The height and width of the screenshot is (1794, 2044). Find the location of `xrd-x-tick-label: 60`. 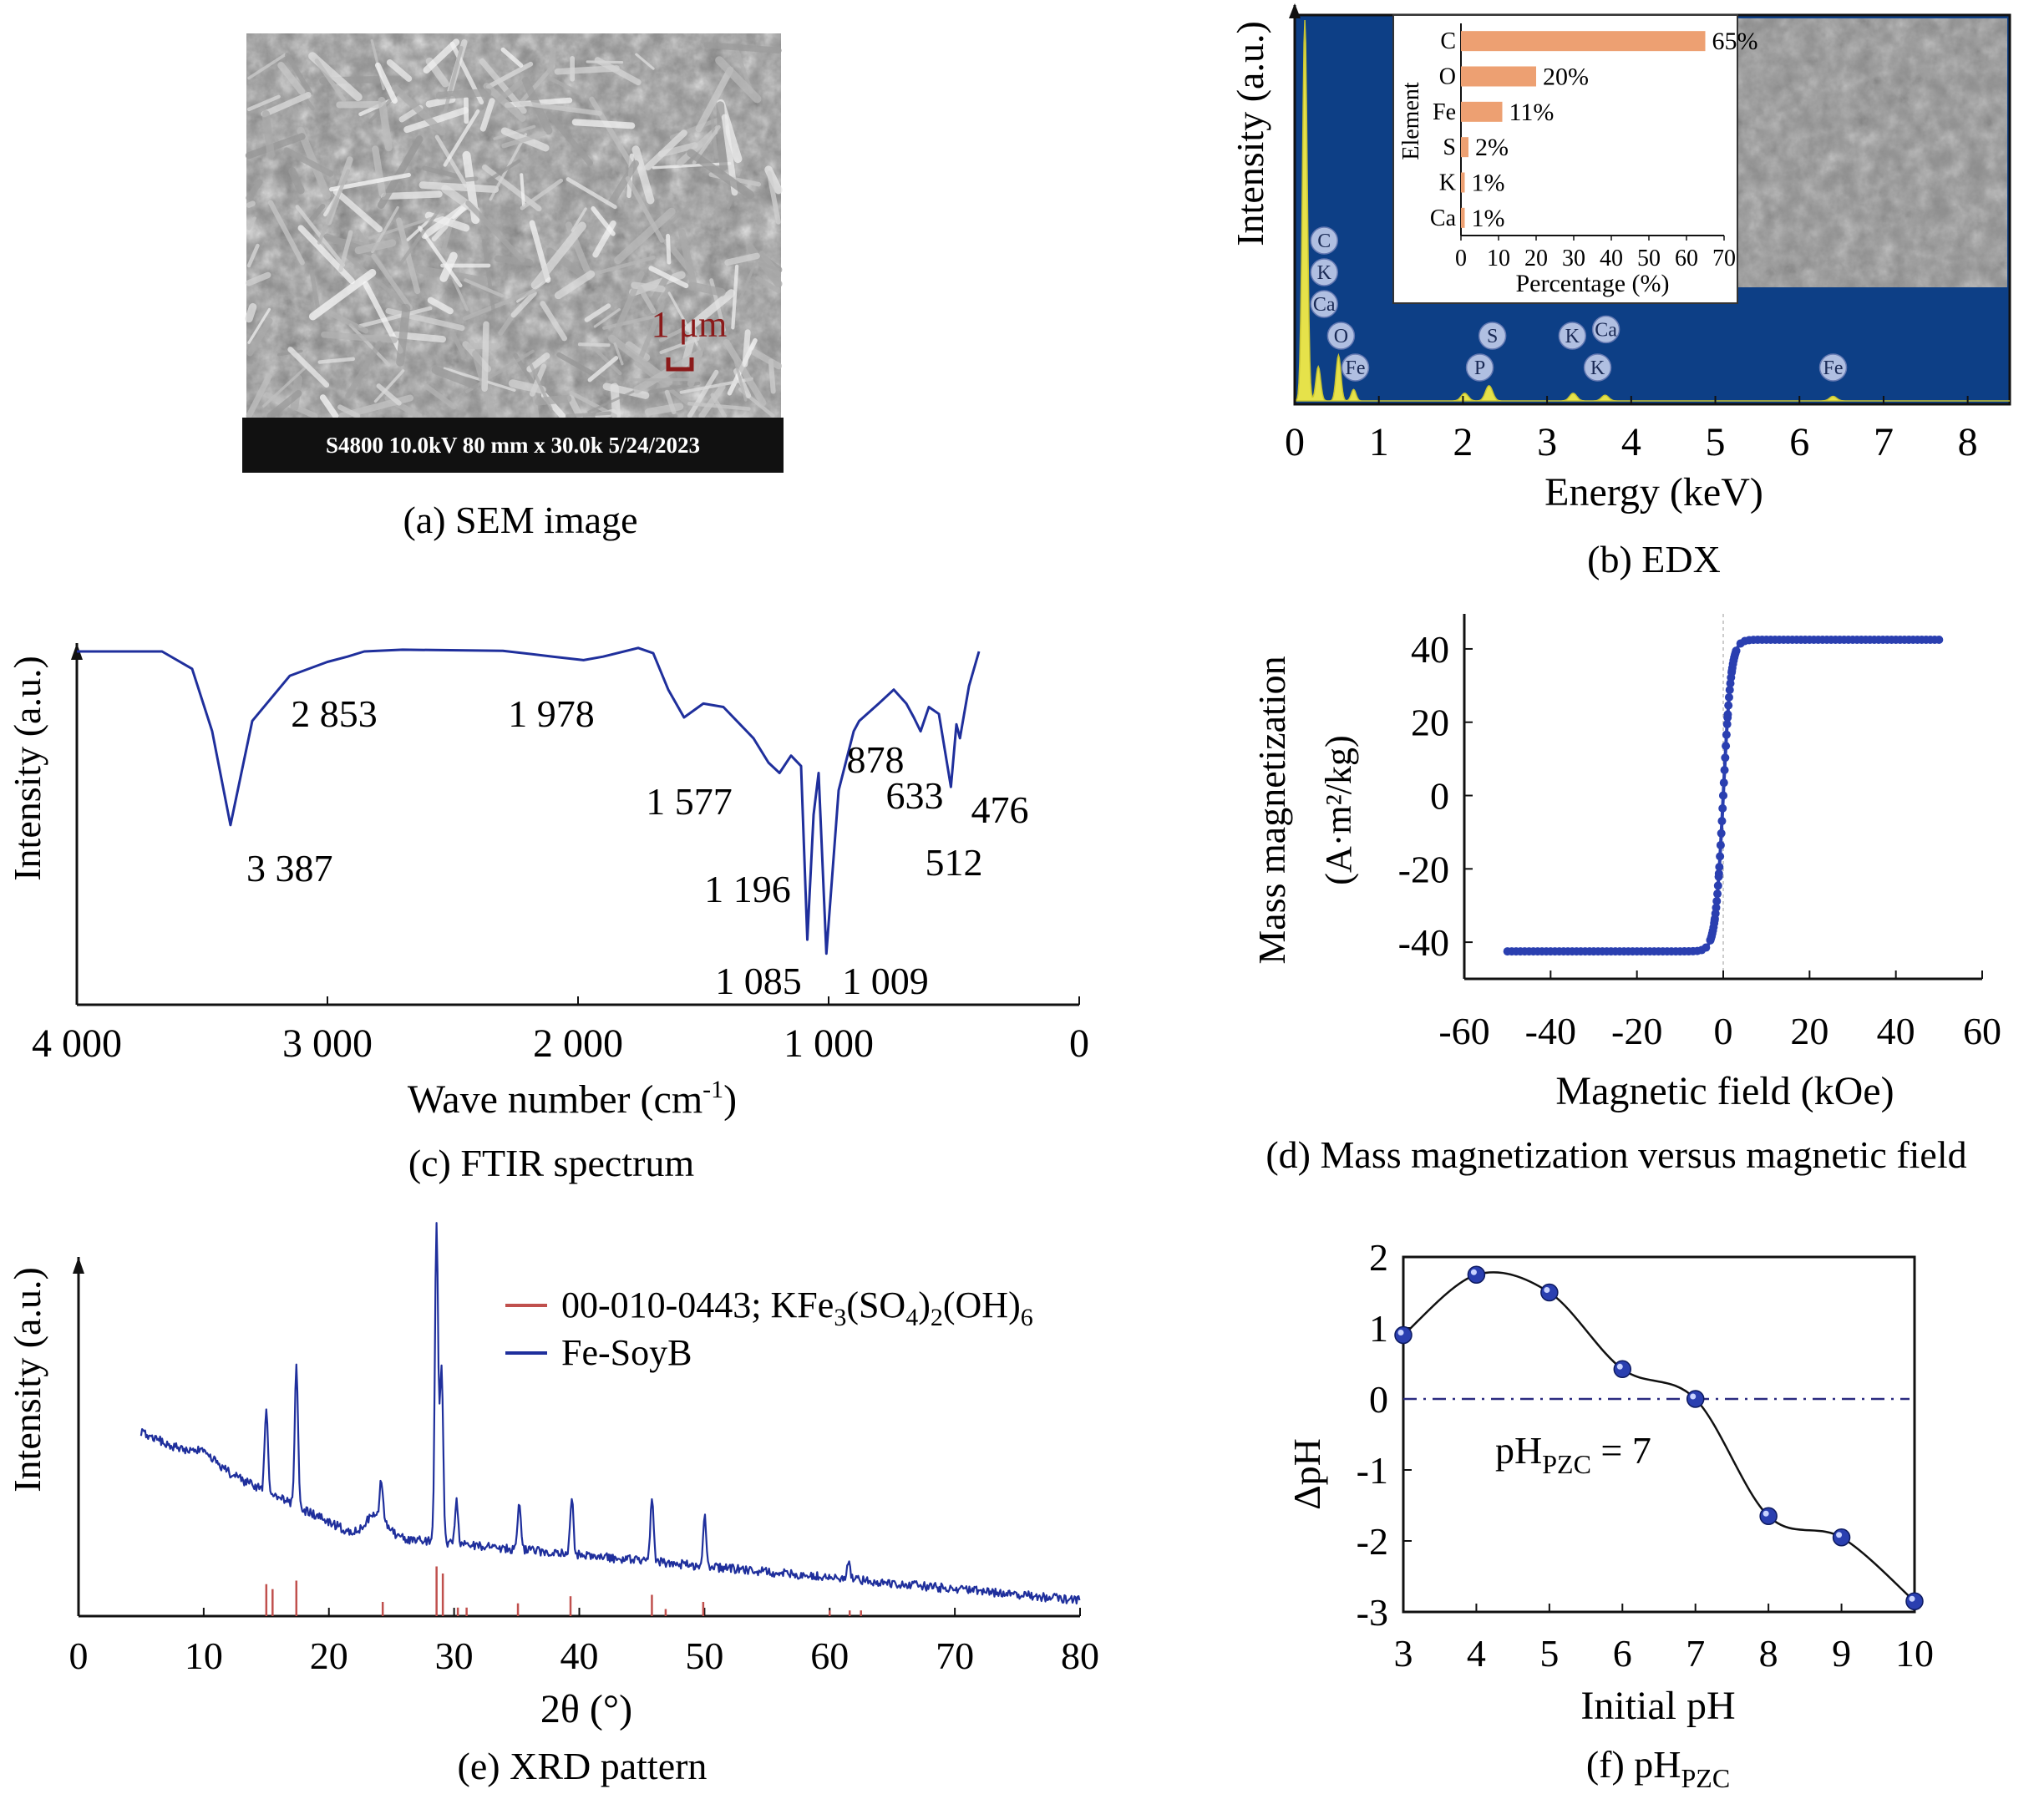

xrd-x-tick-label: 60 is located at coordinates (829, 1656).